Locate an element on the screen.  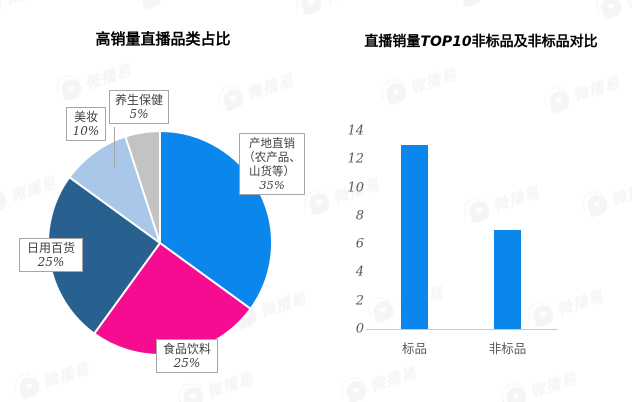
pie-callout-percentage: 5% is located at coordinates (139, 114).